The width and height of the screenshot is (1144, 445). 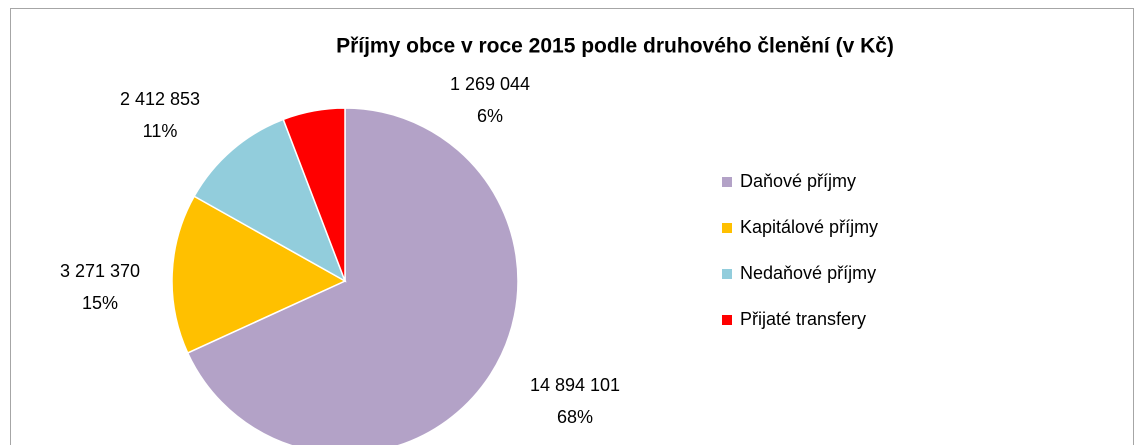 I want to click on percent-label: 11%, so click(x=160, y=131).